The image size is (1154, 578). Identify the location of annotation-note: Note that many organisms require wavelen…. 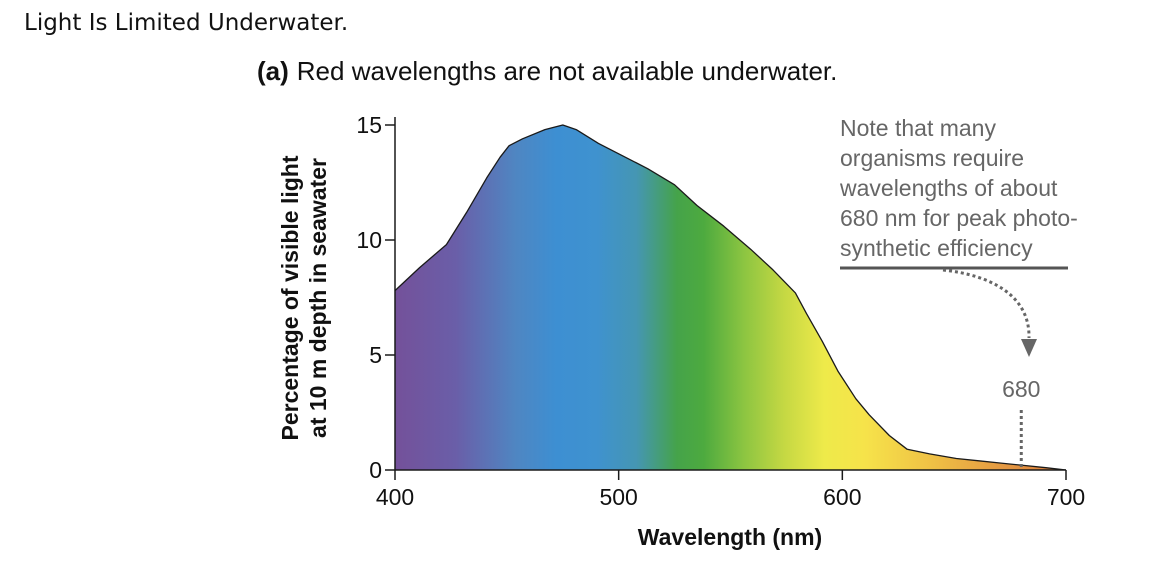
(958, 236).